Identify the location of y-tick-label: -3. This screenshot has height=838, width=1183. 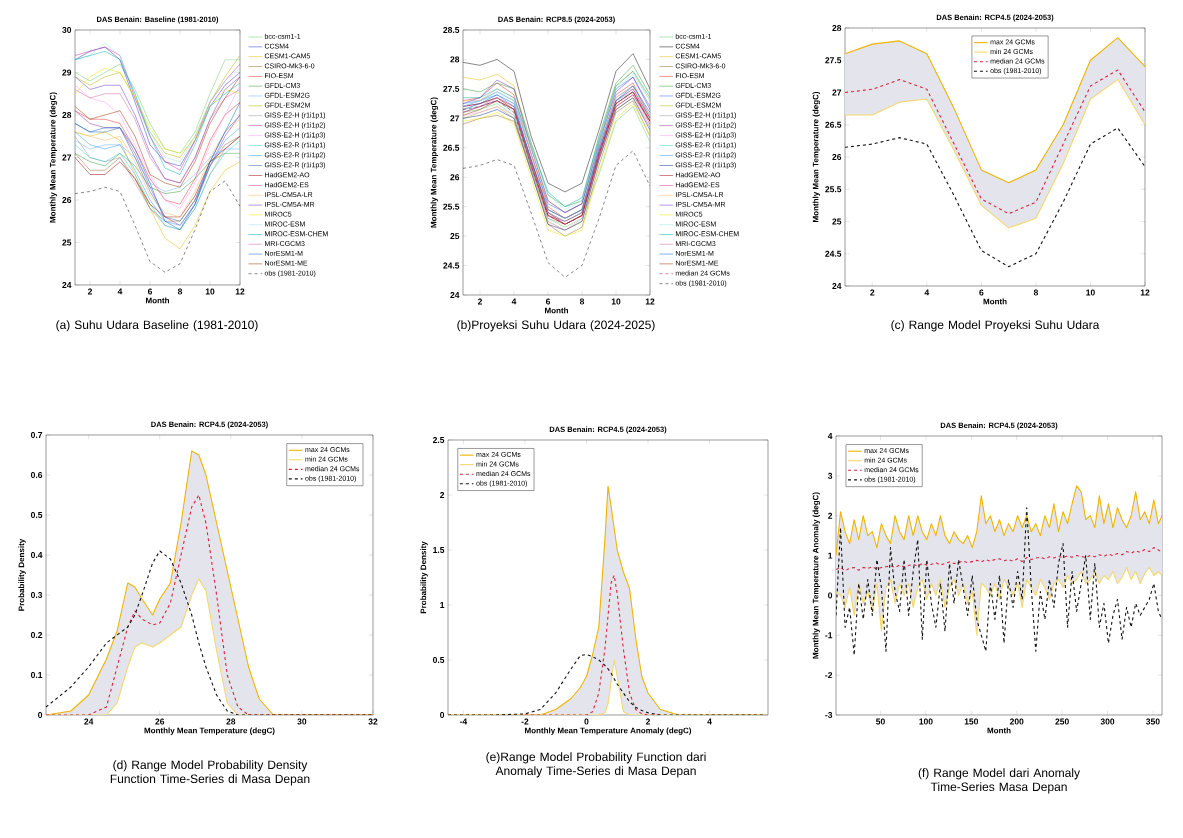
(829, 714).